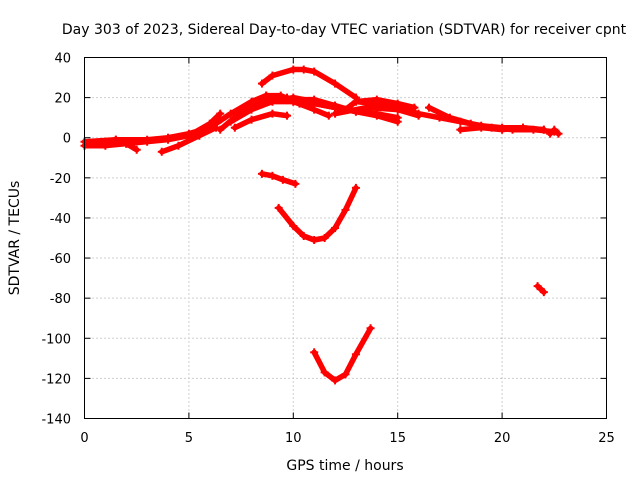 This screenshot has width=640, height=480. What do you see at coordinates (347, 438) in the screenshot?
I see `x-axis-tick-labels: 0 5 10 15 20 25` at bounding box center [347, 438].